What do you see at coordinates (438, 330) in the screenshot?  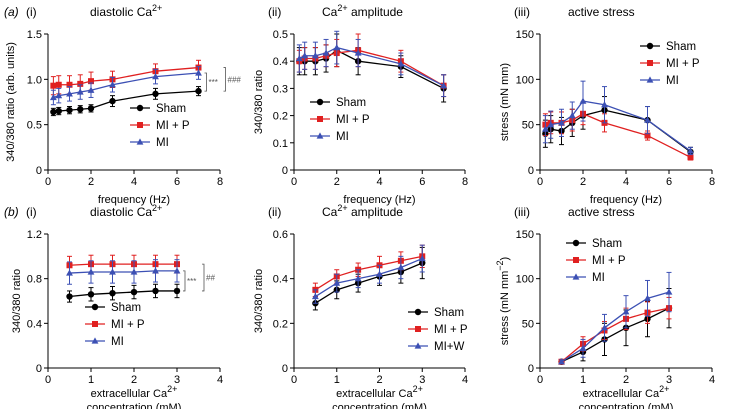 I see `legend: Sham MI + P MI+W` at bounding box center [438, 330].